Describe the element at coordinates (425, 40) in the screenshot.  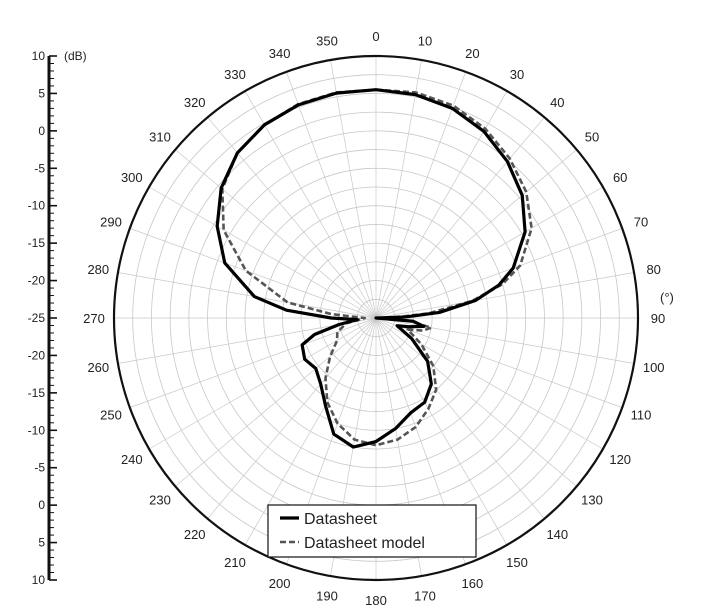
I see `angle-tick-label: 10` at that location.